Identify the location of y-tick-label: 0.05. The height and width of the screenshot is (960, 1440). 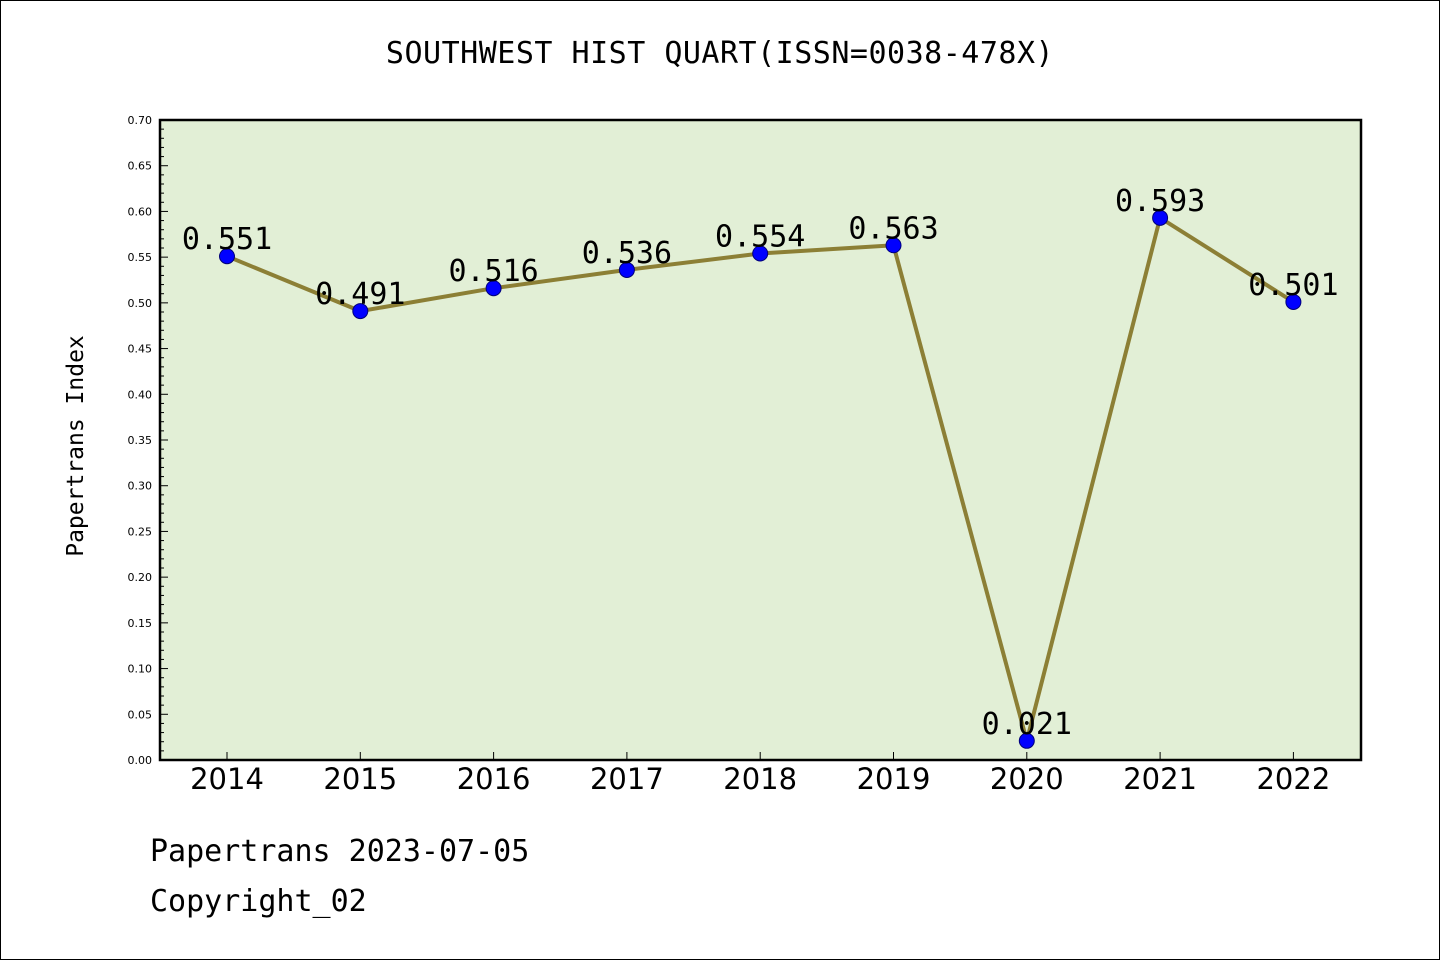
(140, 714).